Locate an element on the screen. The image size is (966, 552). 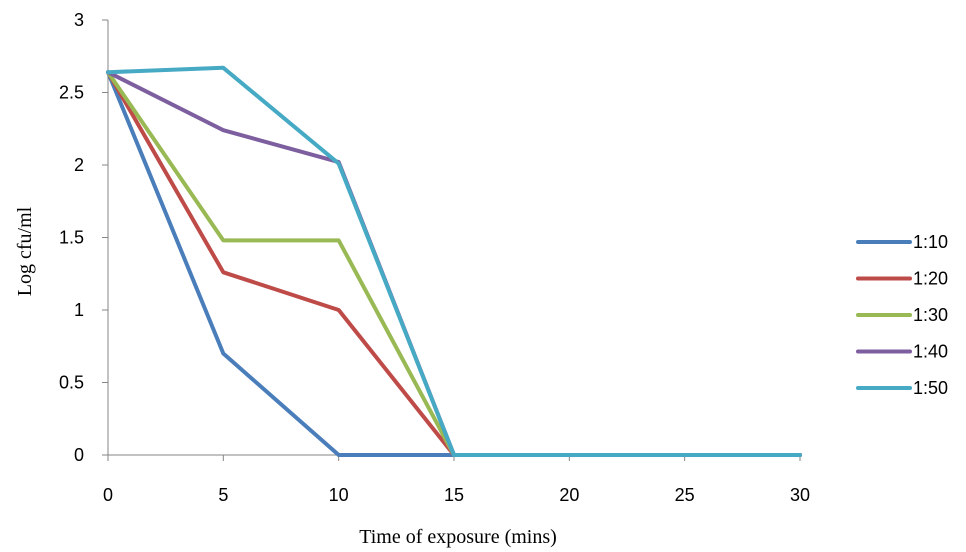
y-tick-label: 2.5 is located at coordinates (71, 93).